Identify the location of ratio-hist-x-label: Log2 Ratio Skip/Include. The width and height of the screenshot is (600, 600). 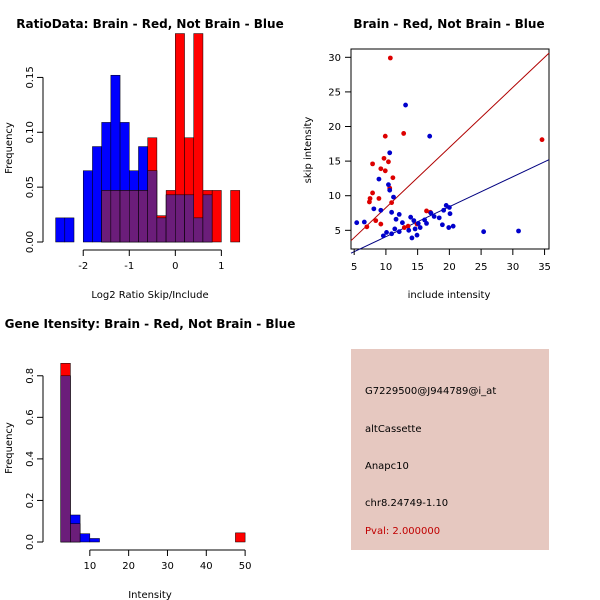
(149, 295).